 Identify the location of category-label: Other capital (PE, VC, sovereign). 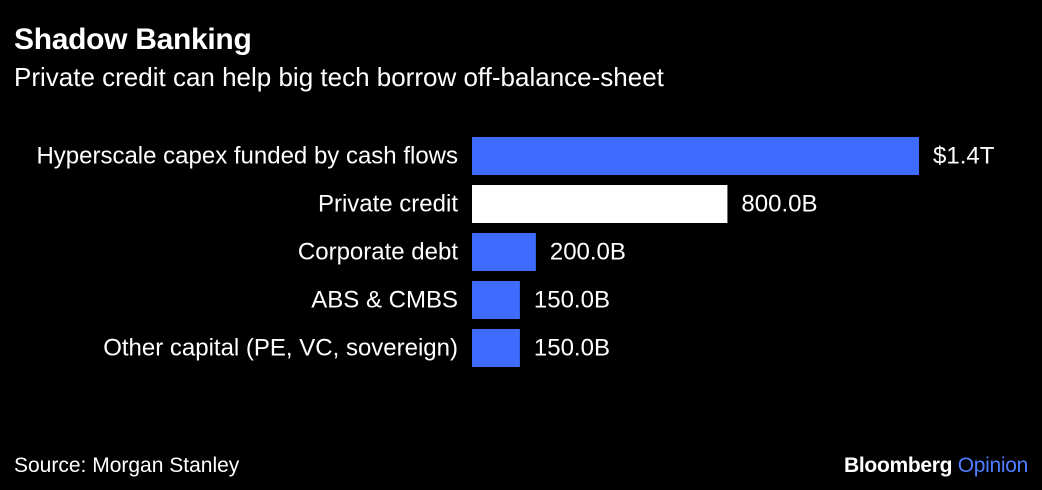
(280, 348).